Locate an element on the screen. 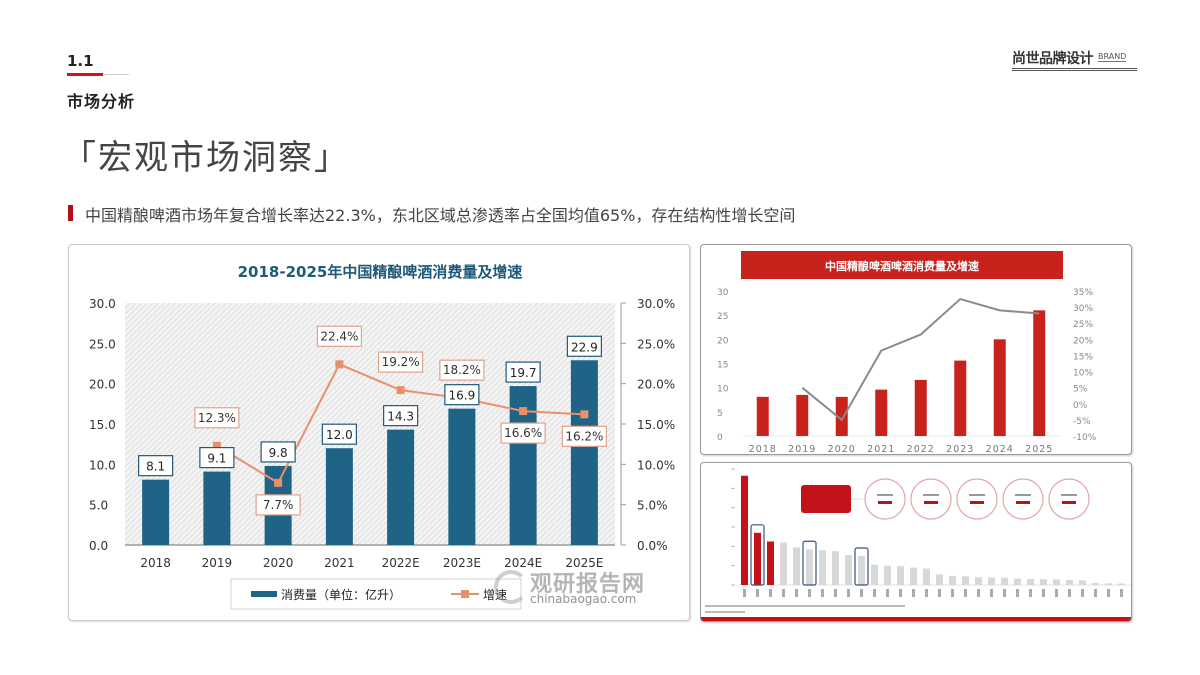 The width and height of the screenshot is (1200, 675). secondary-chart-title: 中国精酿啤酒啤酒消费量及增速 is located at coordinates (902, 266).